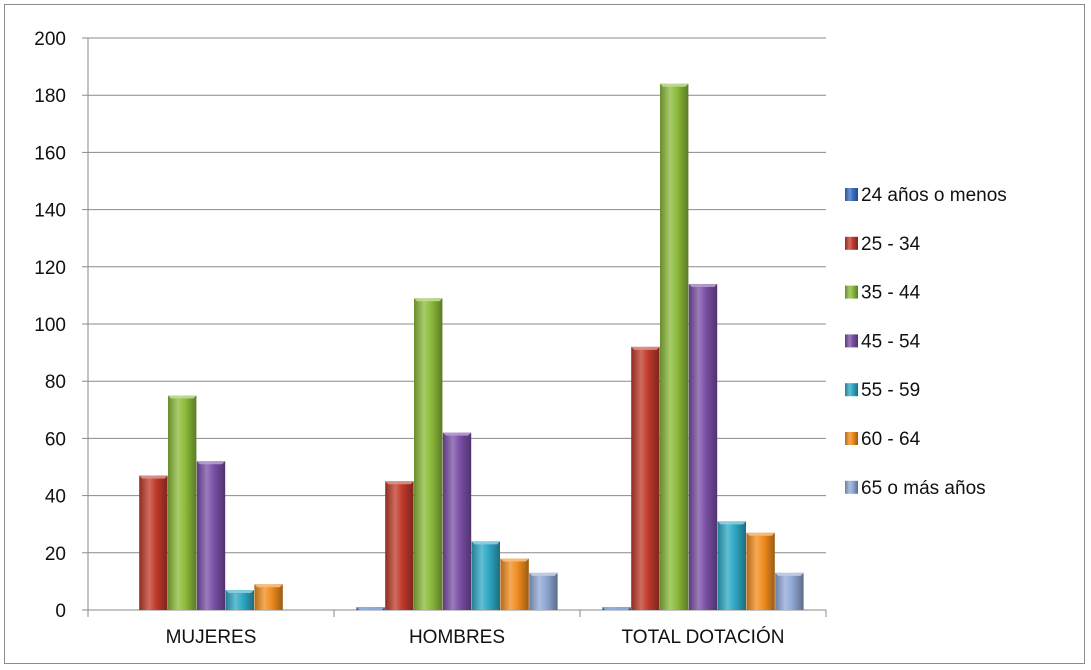  I want to click on x-category-label: HOMBRES, so click(457, 637).